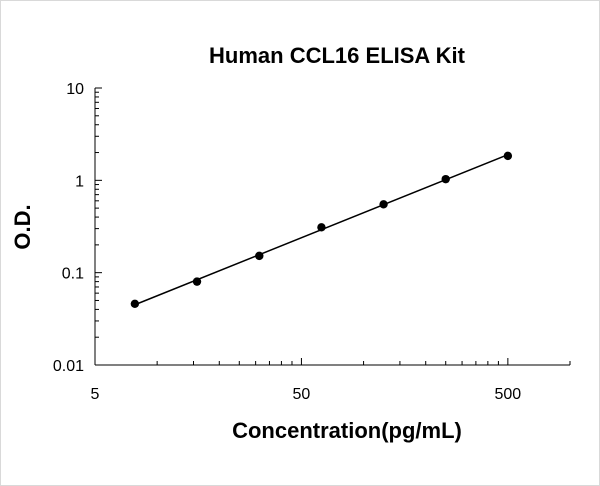  What do you see at coordinates (73, 274) in the screenshot?
I see `y-tick-label: 0.1` at bounding box center [73, 274].